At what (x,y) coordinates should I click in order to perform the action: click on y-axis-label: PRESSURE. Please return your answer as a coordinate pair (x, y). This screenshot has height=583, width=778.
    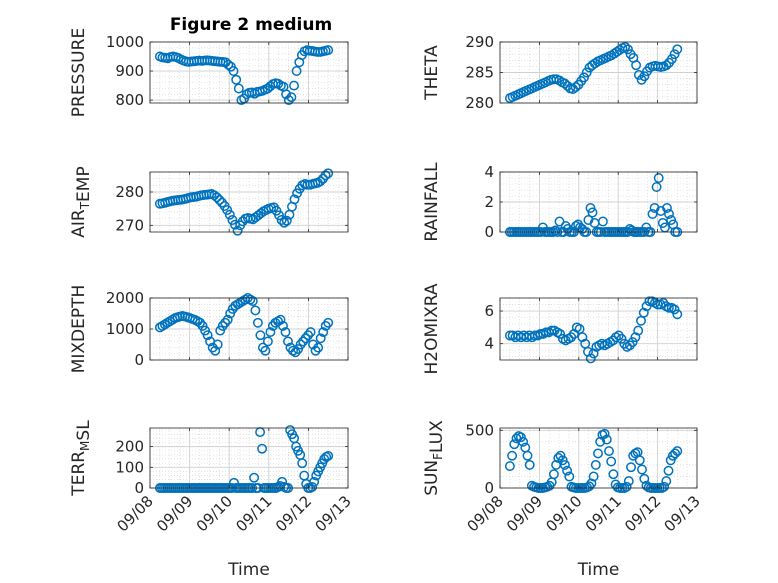
    Looking at the image, I should click on (79, 72).